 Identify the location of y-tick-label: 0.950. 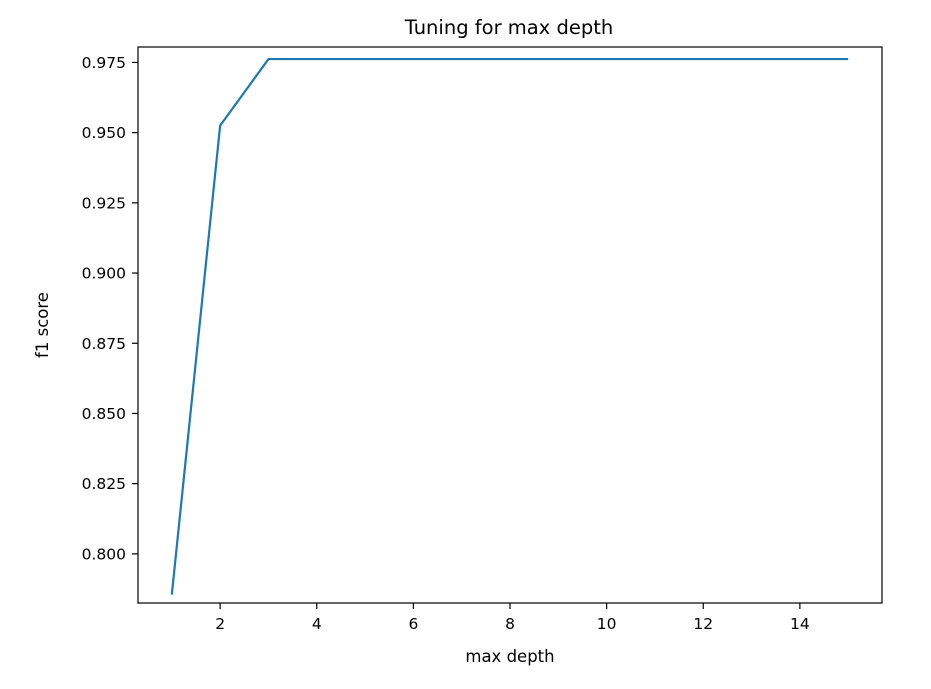
(104, 133).